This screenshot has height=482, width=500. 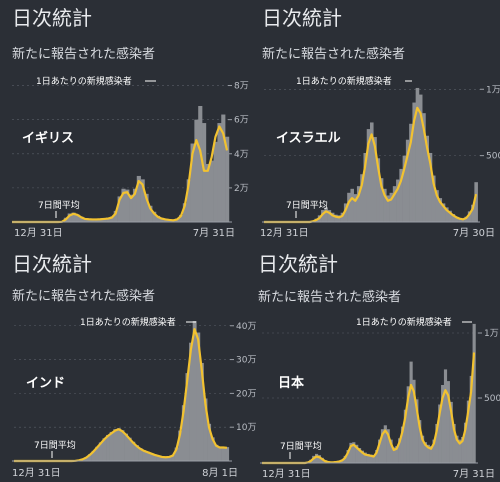 I want to click on y-tick-label: 40万, so click(x=246, y=327).